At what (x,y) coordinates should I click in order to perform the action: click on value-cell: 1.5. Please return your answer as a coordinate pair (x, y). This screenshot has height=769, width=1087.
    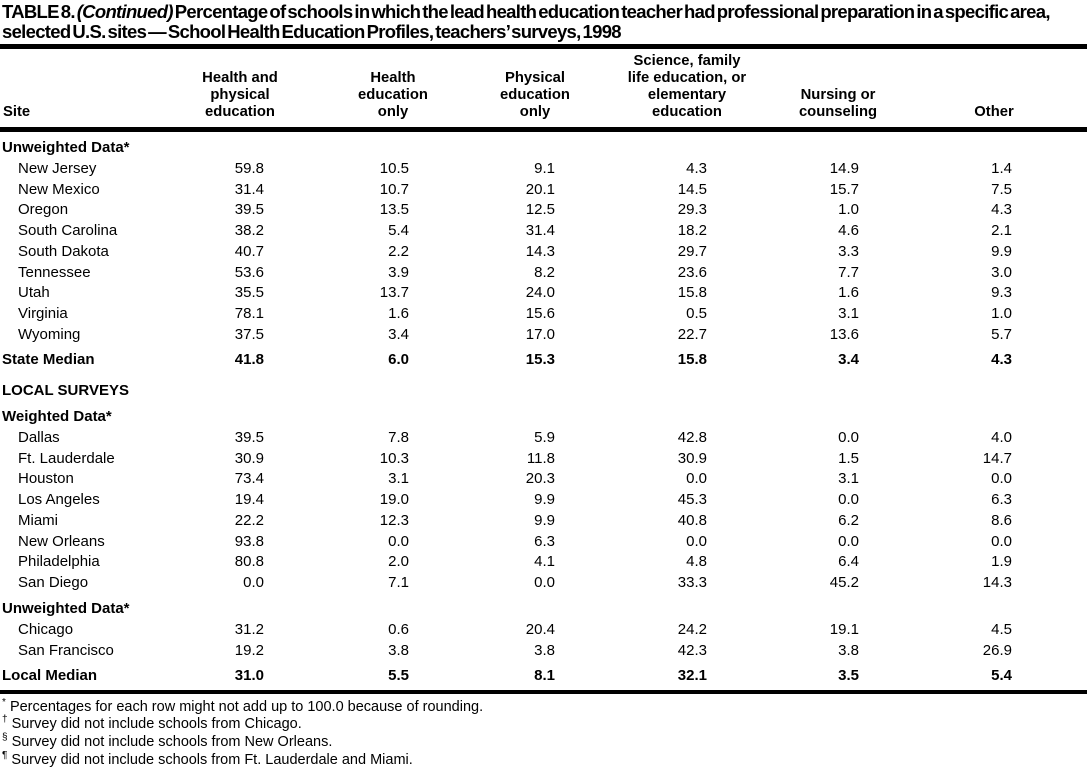
    Looking at the image, I should click on (848, 458).